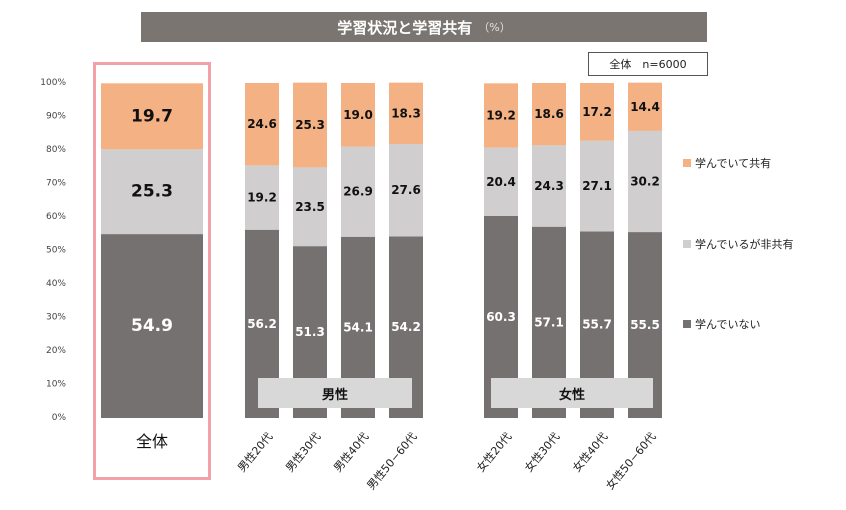 The width and height of the screenshot is (846, 510). Describe the element at coordinates (335, 393) in the screenshot. I see `group-label-male: 男性` at that location.